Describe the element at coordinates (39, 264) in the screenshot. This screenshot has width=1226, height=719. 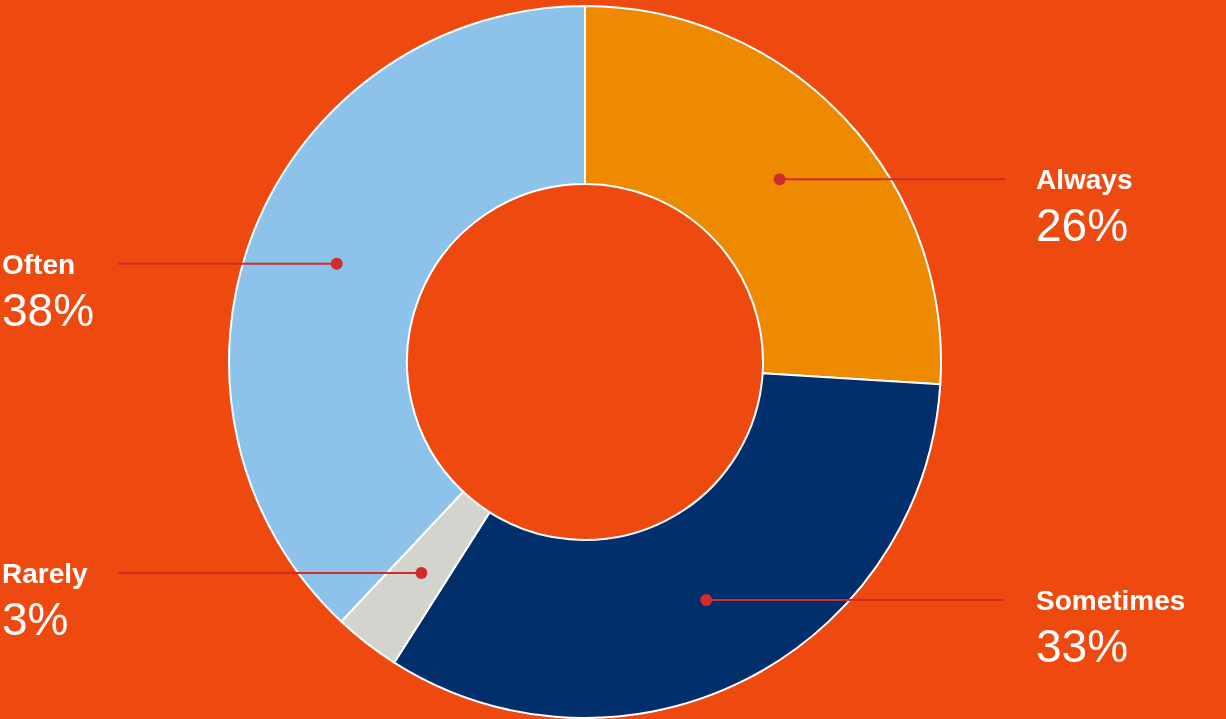
I see `slice-label: Often` at that location.